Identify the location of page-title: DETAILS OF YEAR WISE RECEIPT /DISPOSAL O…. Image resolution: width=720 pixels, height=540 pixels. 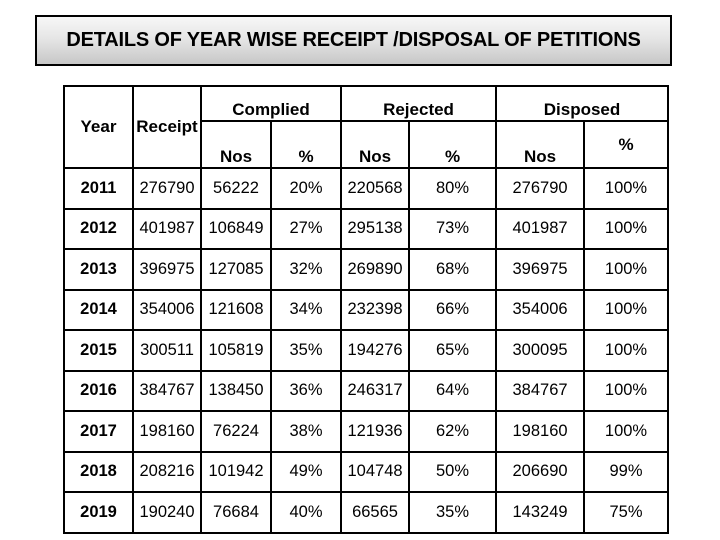
(353, 40).